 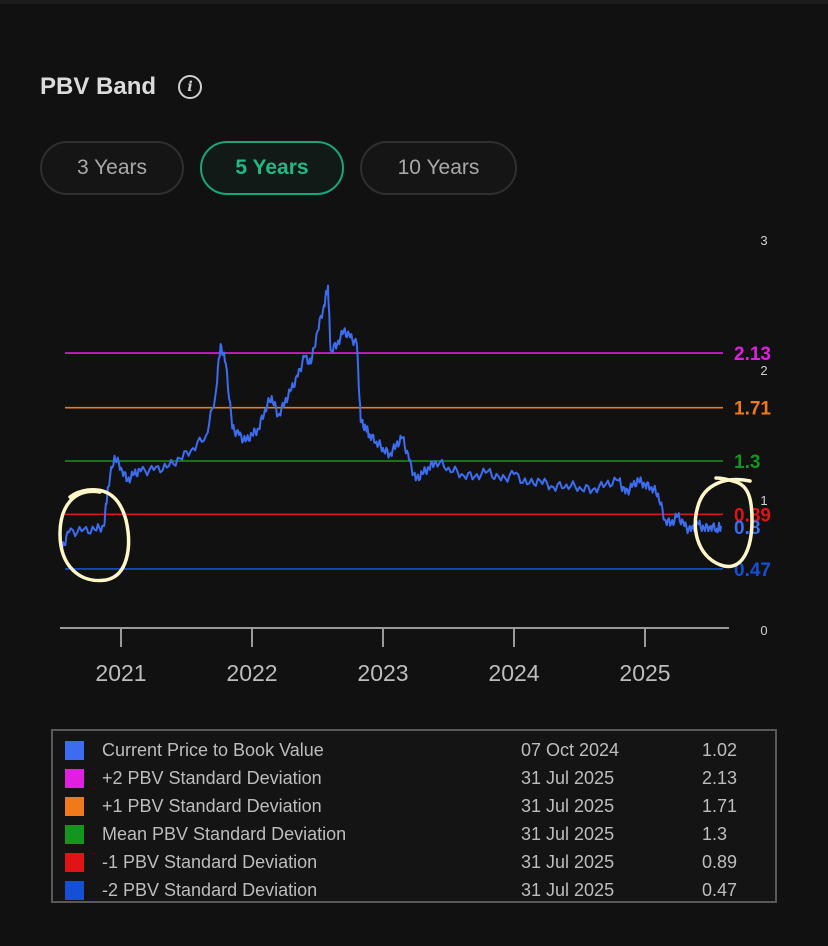 I want to click on tab-10-years: 10 Years, so click(x=438, y=168).